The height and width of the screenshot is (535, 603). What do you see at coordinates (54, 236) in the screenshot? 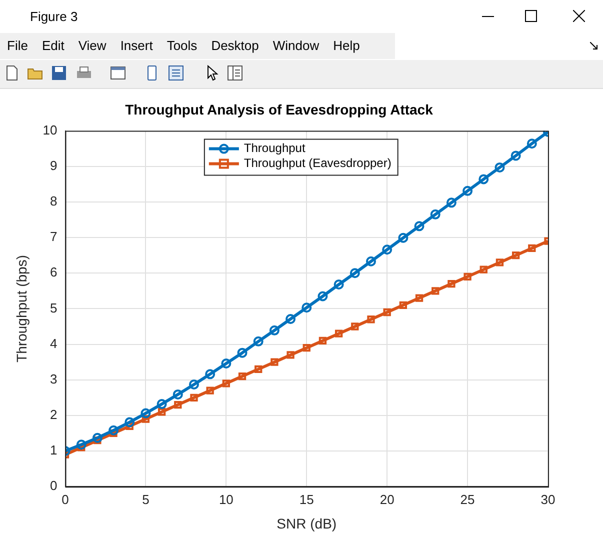
I see `y-tick-label: 7` at bounding box center [54, 236].